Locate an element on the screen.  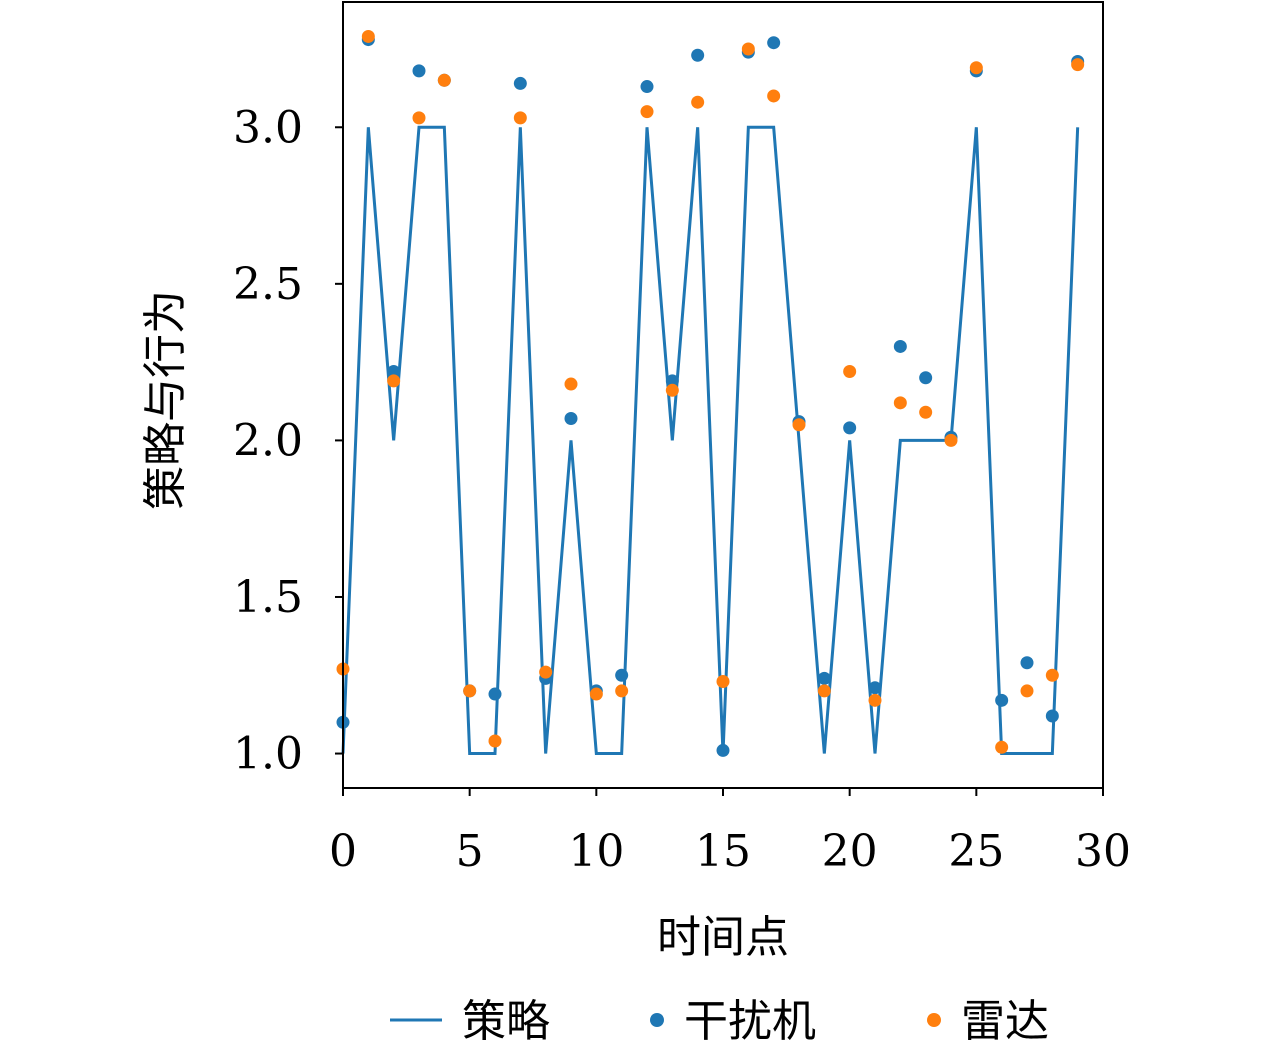
legend: 策略 干扰机 雷达 is located at coordinates (719, 1021).